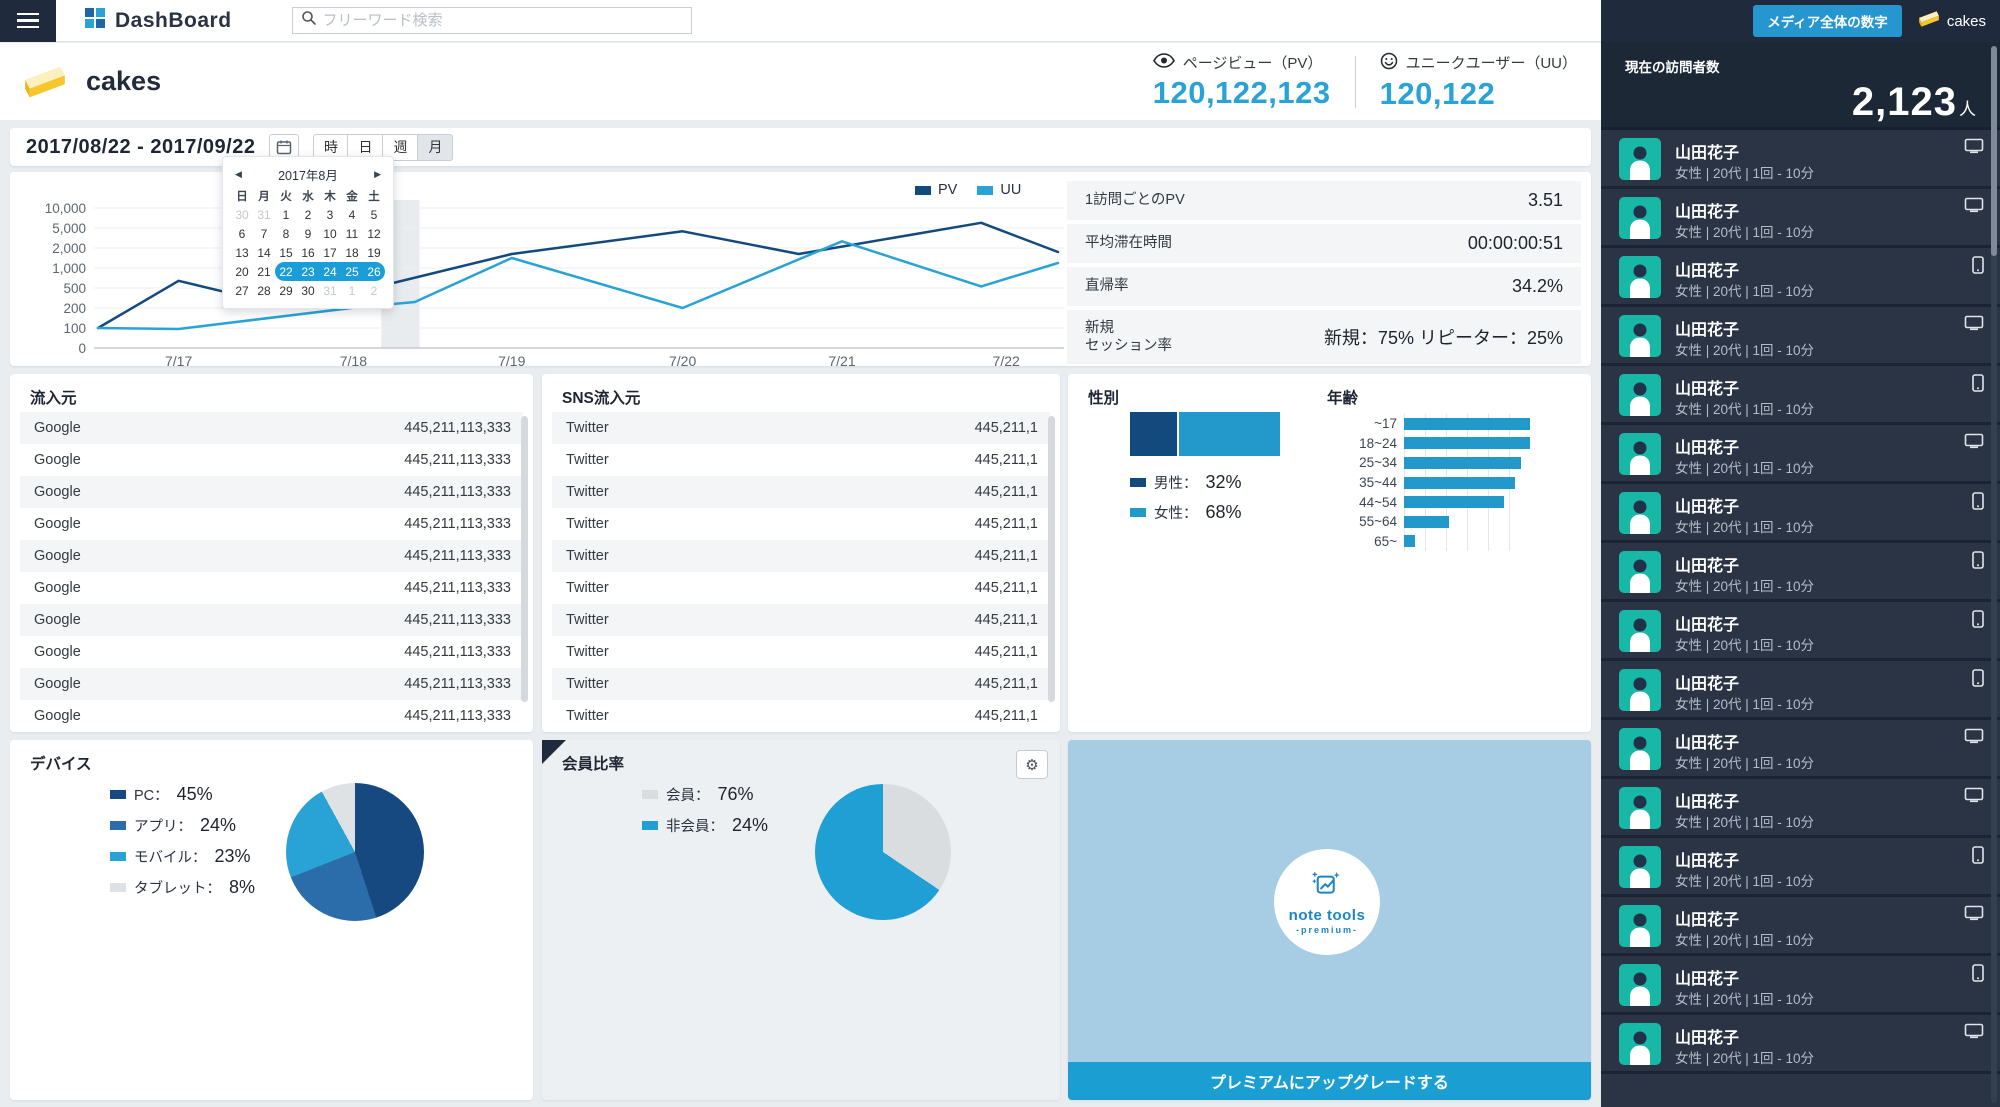 This screenshot has width=2000, height=1107. What do you see at coordinates (264, 290) in the screenshot?
I see `calendar-day: 28` at bounding box center [264, 290].